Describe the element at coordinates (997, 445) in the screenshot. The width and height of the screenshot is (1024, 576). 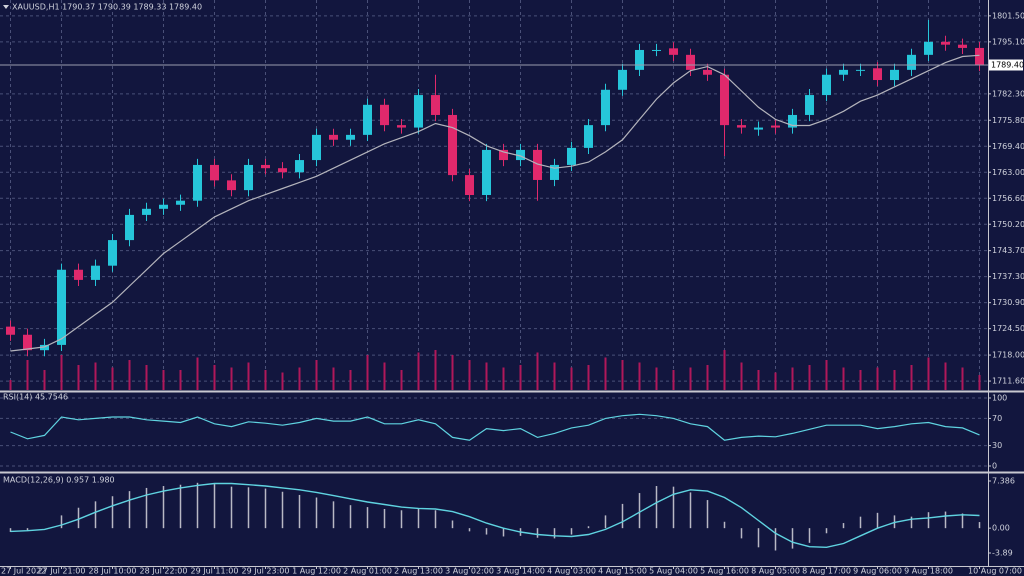
I see `y-tick-label: 30` at that location.